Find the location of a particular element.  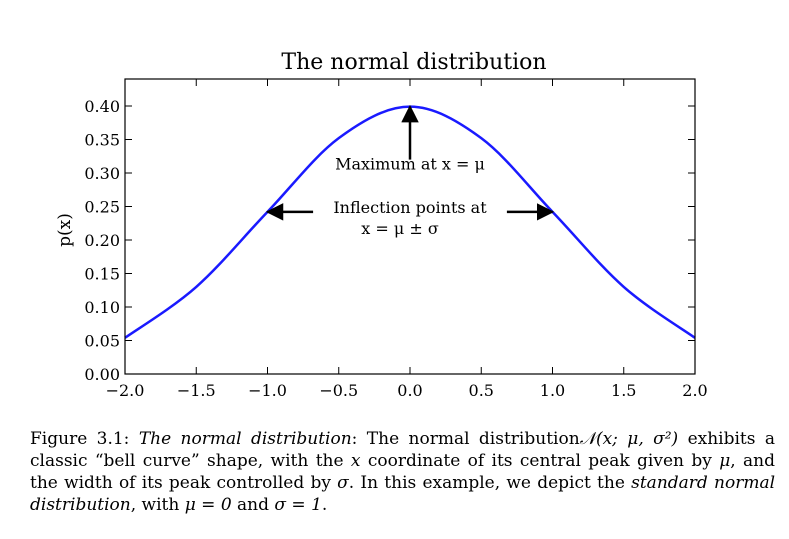

y-tick-label: 0.05 is located at coordinates (102, 341).